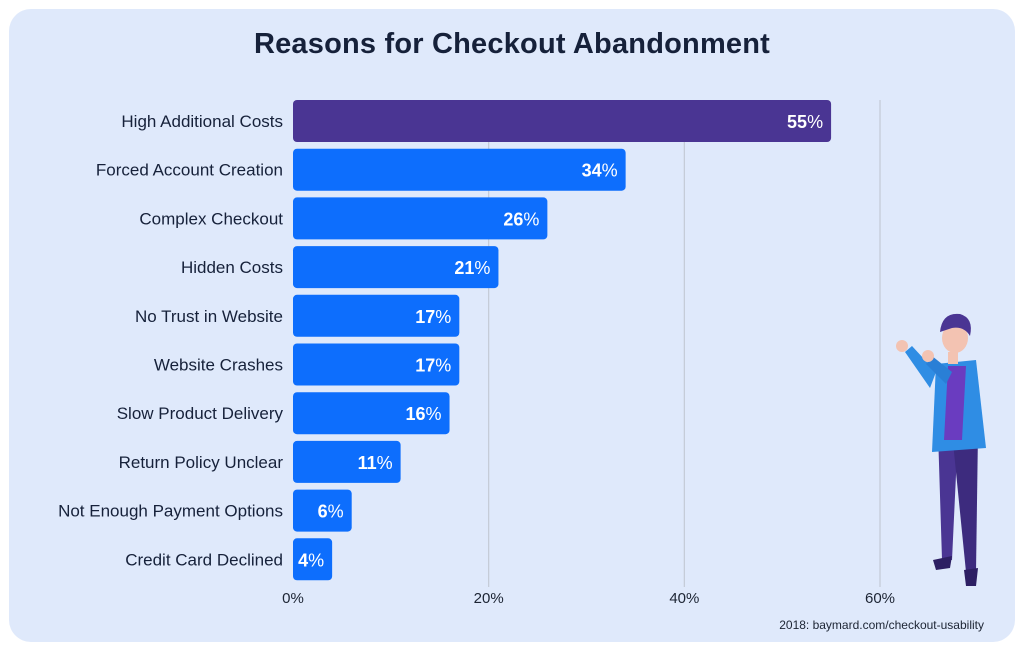 Image resolution: width=1024 pixels, height=651 pixels. I want to click on x-tick-label: 20%, so click(489, 598).